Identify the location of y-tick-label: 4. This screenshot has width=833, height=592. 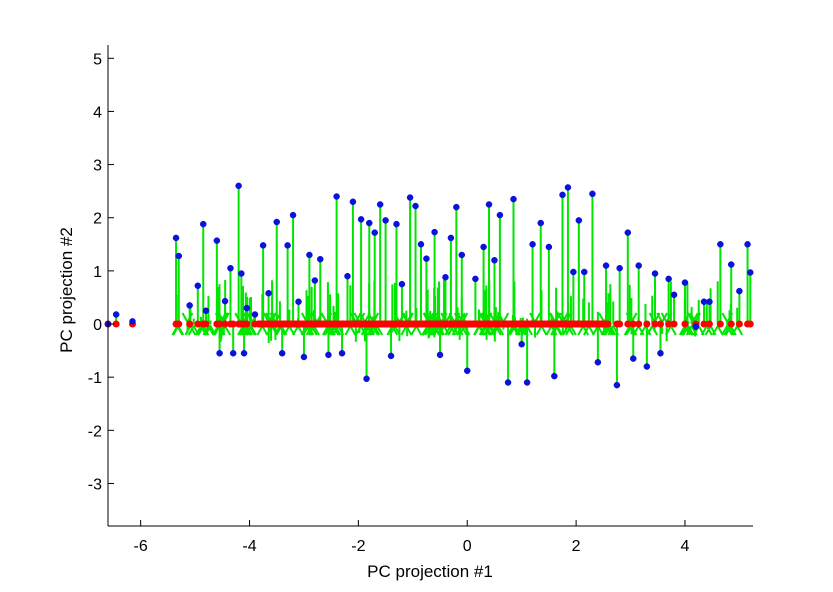
(97, 112).